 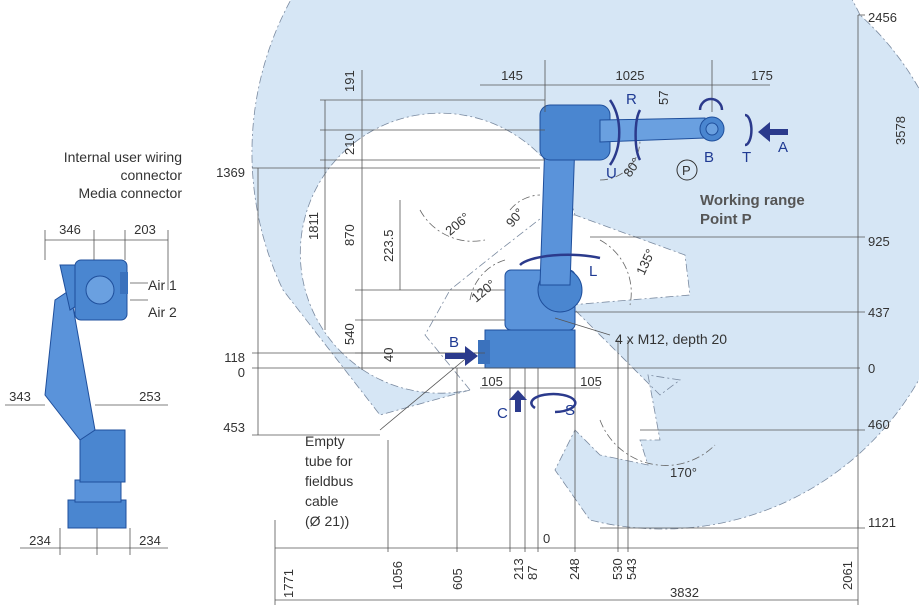 I want to click on arrow-a-icon, so click(x=773, y=132).